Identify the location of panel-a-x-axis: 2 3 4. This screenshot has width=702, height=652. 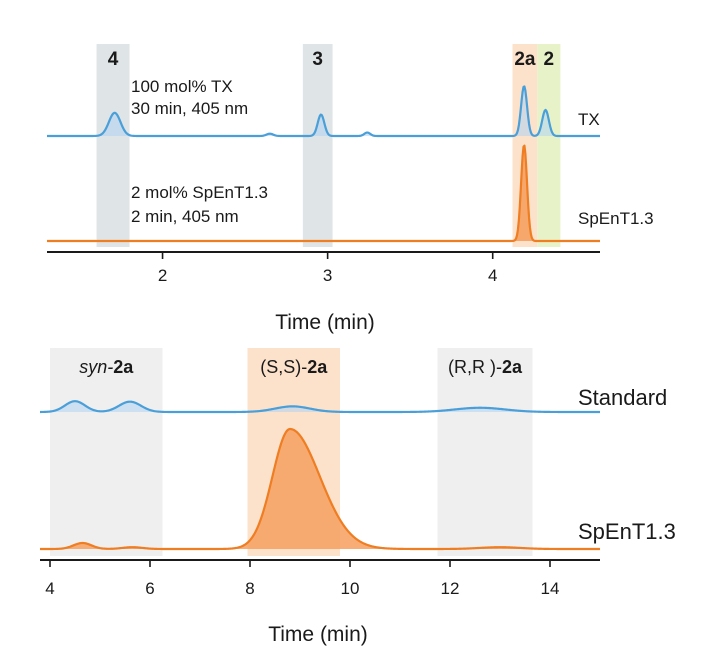
(323, 268).